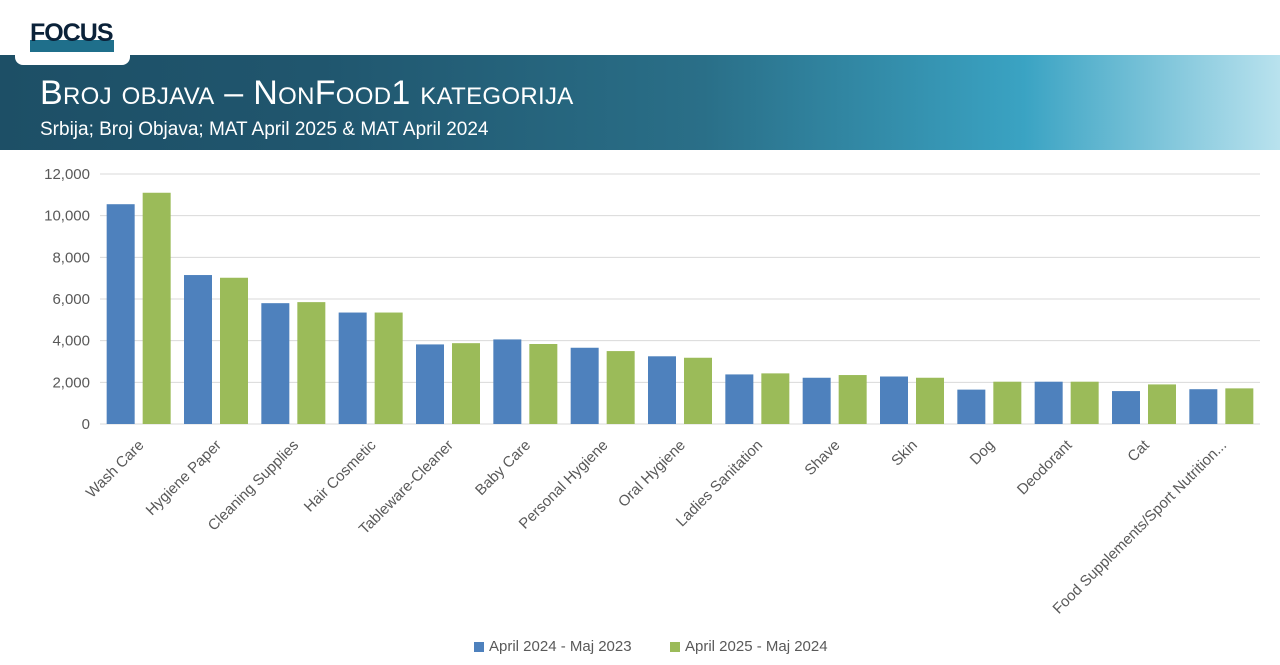  What do you see at coordinates (904, 453) in the screenshot?
I see `x-tick-label: Skin` at bounding box center [904, 453].